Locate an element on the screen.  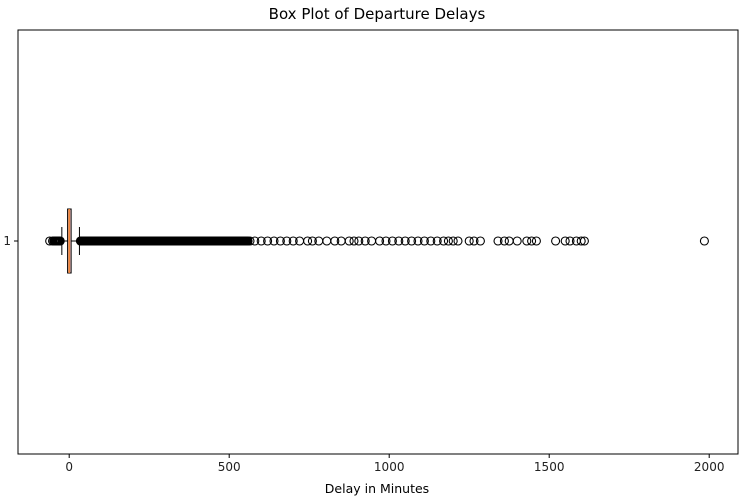
y-tick-label: 1 is located at coordinates (7, 241).